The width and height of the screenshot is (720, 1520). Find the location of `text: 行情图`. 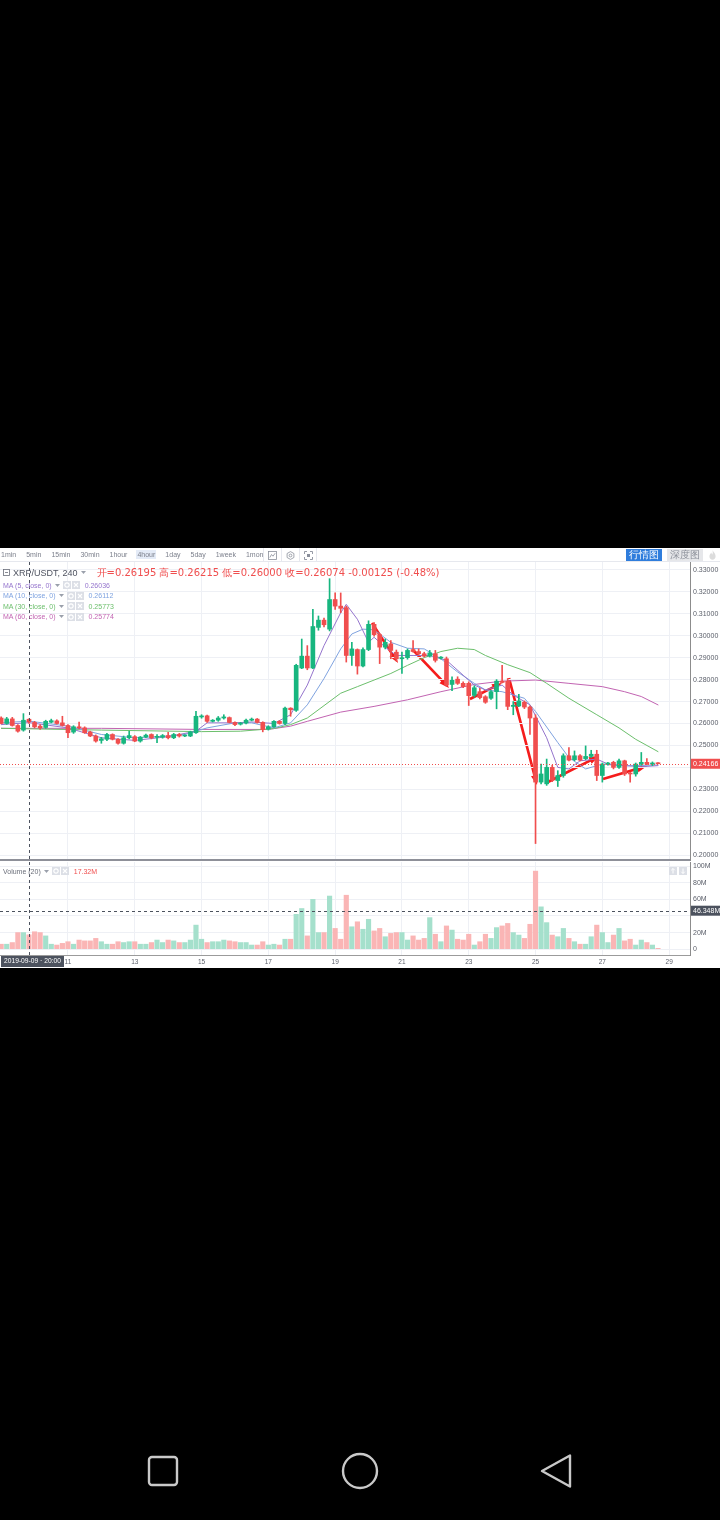

text: 行情图 is located at coordinates (644, 554).